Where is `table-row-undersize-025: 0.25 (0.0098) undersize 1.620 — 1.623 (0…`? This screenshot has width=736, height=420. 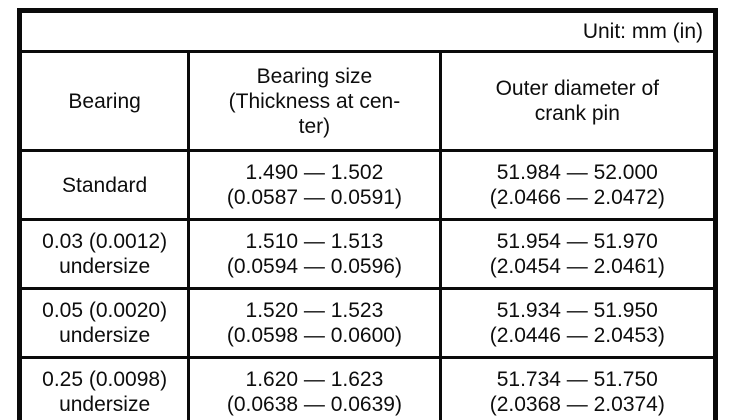 table-row-undersize-025: 0.25 (0.0098) undersize 1.620 — 1.623 (0… is located at coordinates (367, 388).